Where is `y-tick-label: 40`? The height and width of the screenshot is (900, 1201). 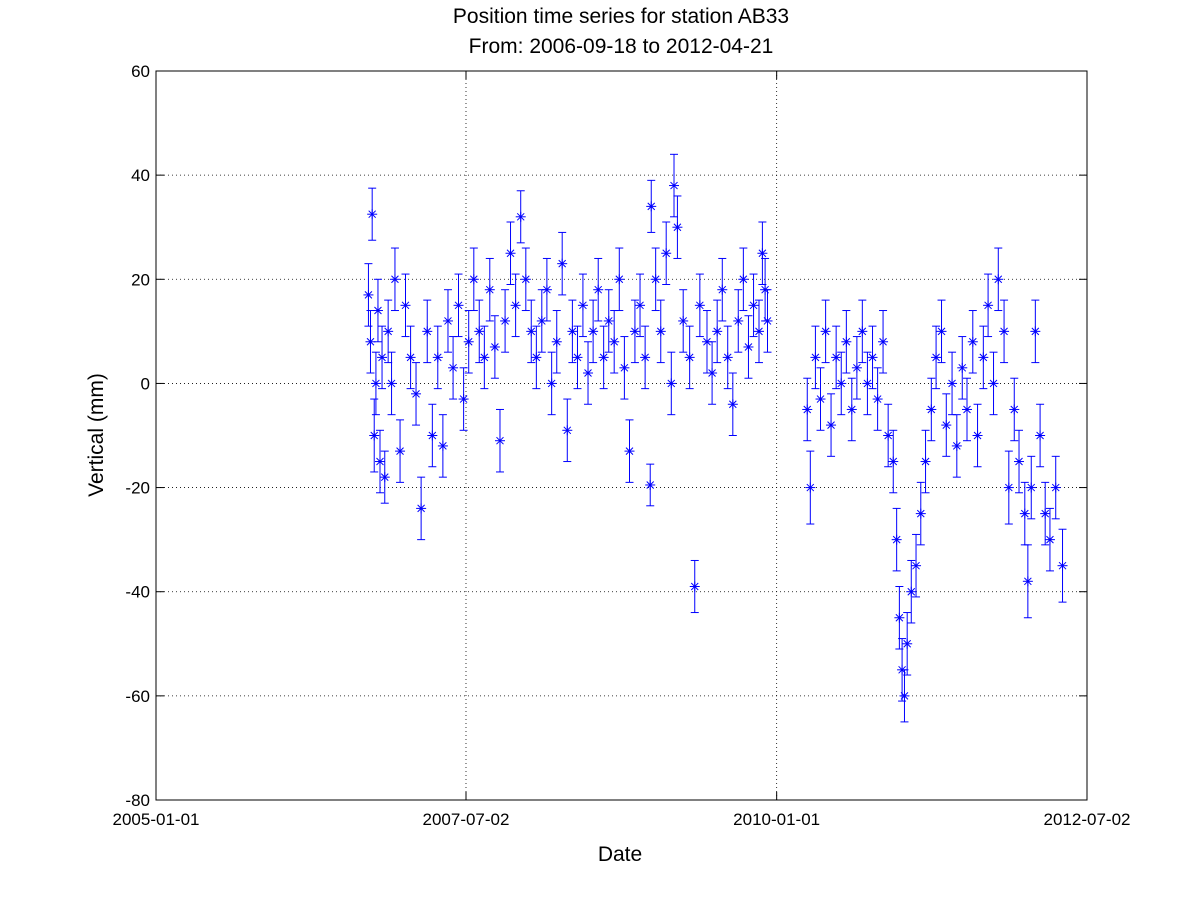
y-tick-label: 40 is located at coordinates (140, 175).